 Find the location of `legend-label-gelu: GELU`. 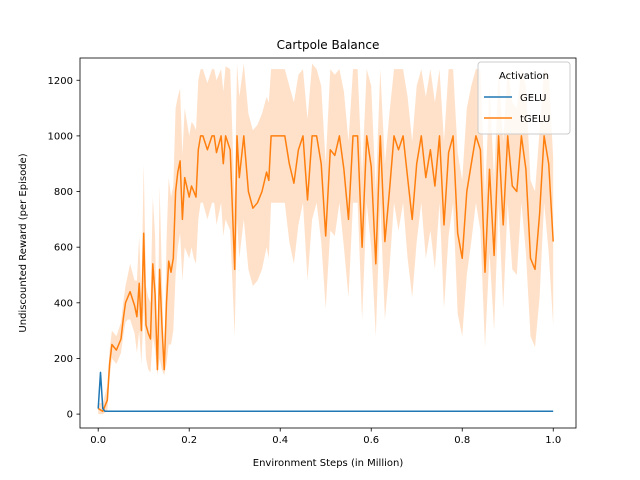

legend-label-gelu: GELU is located at coordinates (533, 98).